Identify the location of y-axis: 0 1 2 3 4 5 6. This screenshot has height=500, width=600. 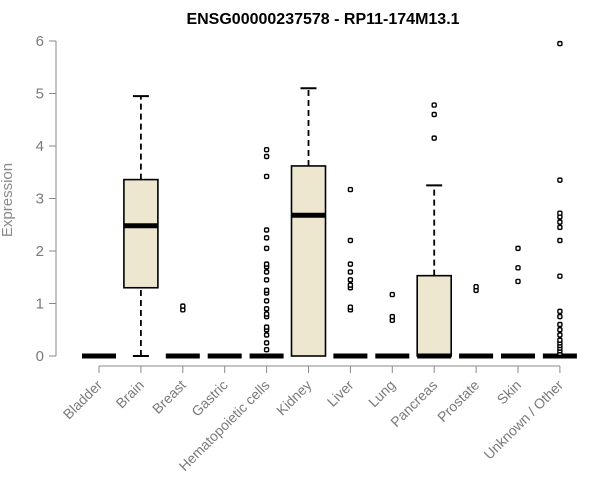
(46, 199).